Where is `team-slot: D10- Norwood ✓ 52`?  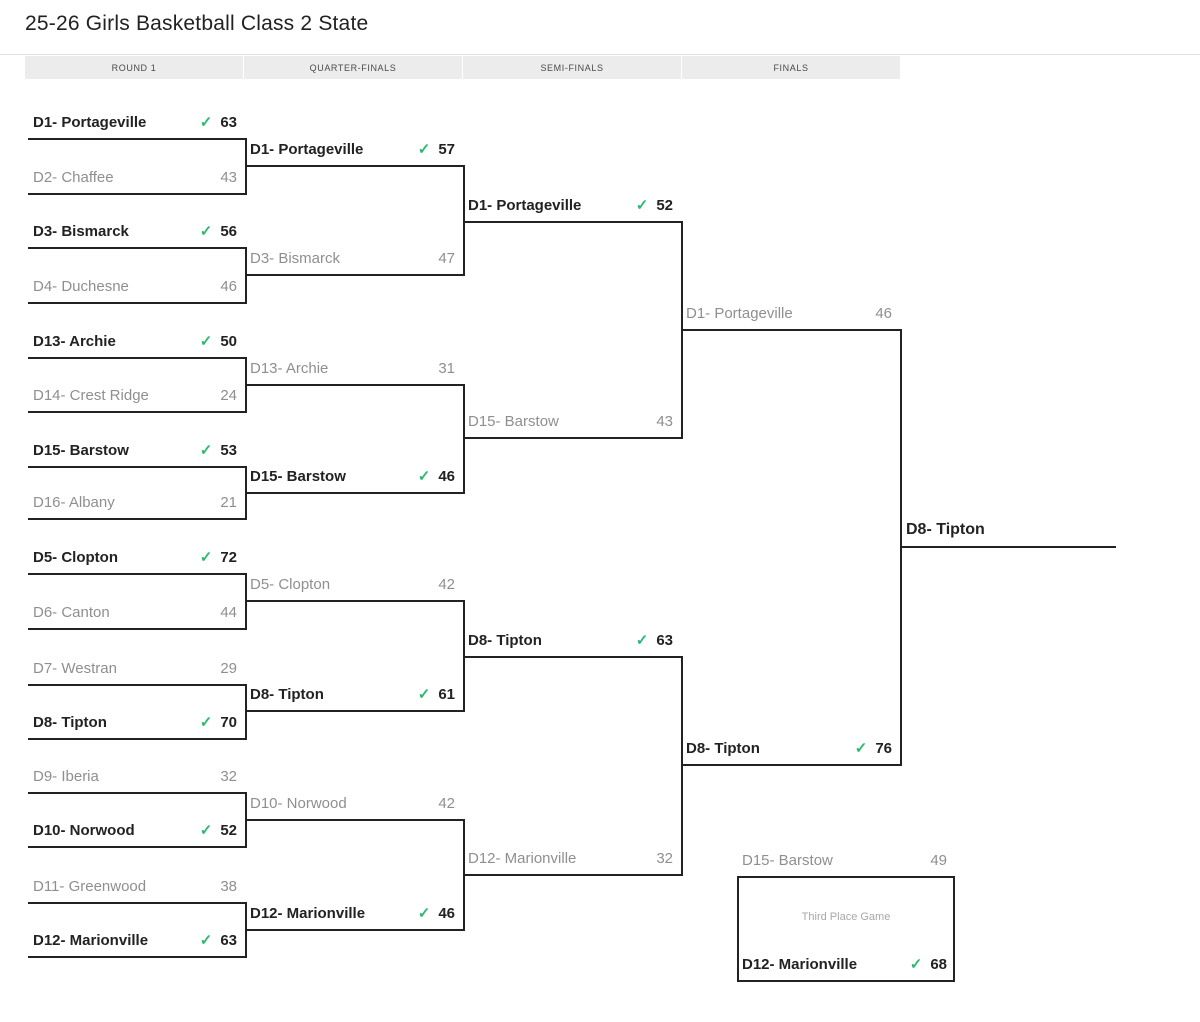
team-slot: D10- Norwood ✓ 52 is located at coordinates (135, 831).